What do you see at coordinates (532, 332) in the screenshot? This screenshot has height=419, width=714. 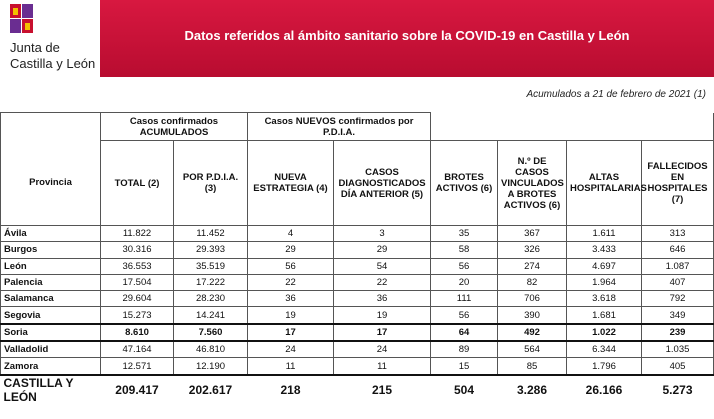 I see `cell: 492` at bounding box center [532, 332].